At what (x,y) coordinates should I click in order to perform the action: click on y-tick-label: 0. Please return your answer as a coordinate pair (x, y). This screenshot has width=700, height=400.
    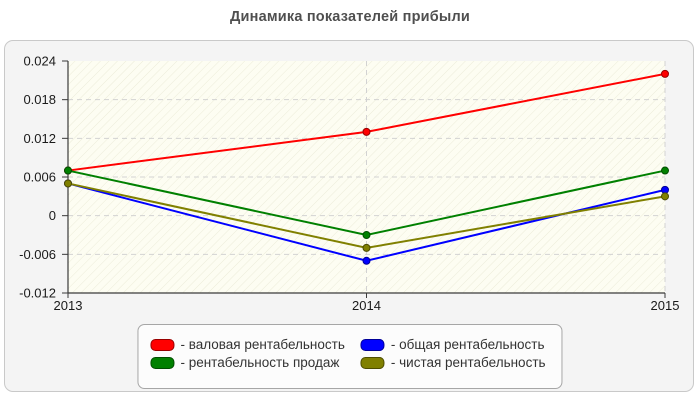
    Looking at the image, I should click on (52, 215).